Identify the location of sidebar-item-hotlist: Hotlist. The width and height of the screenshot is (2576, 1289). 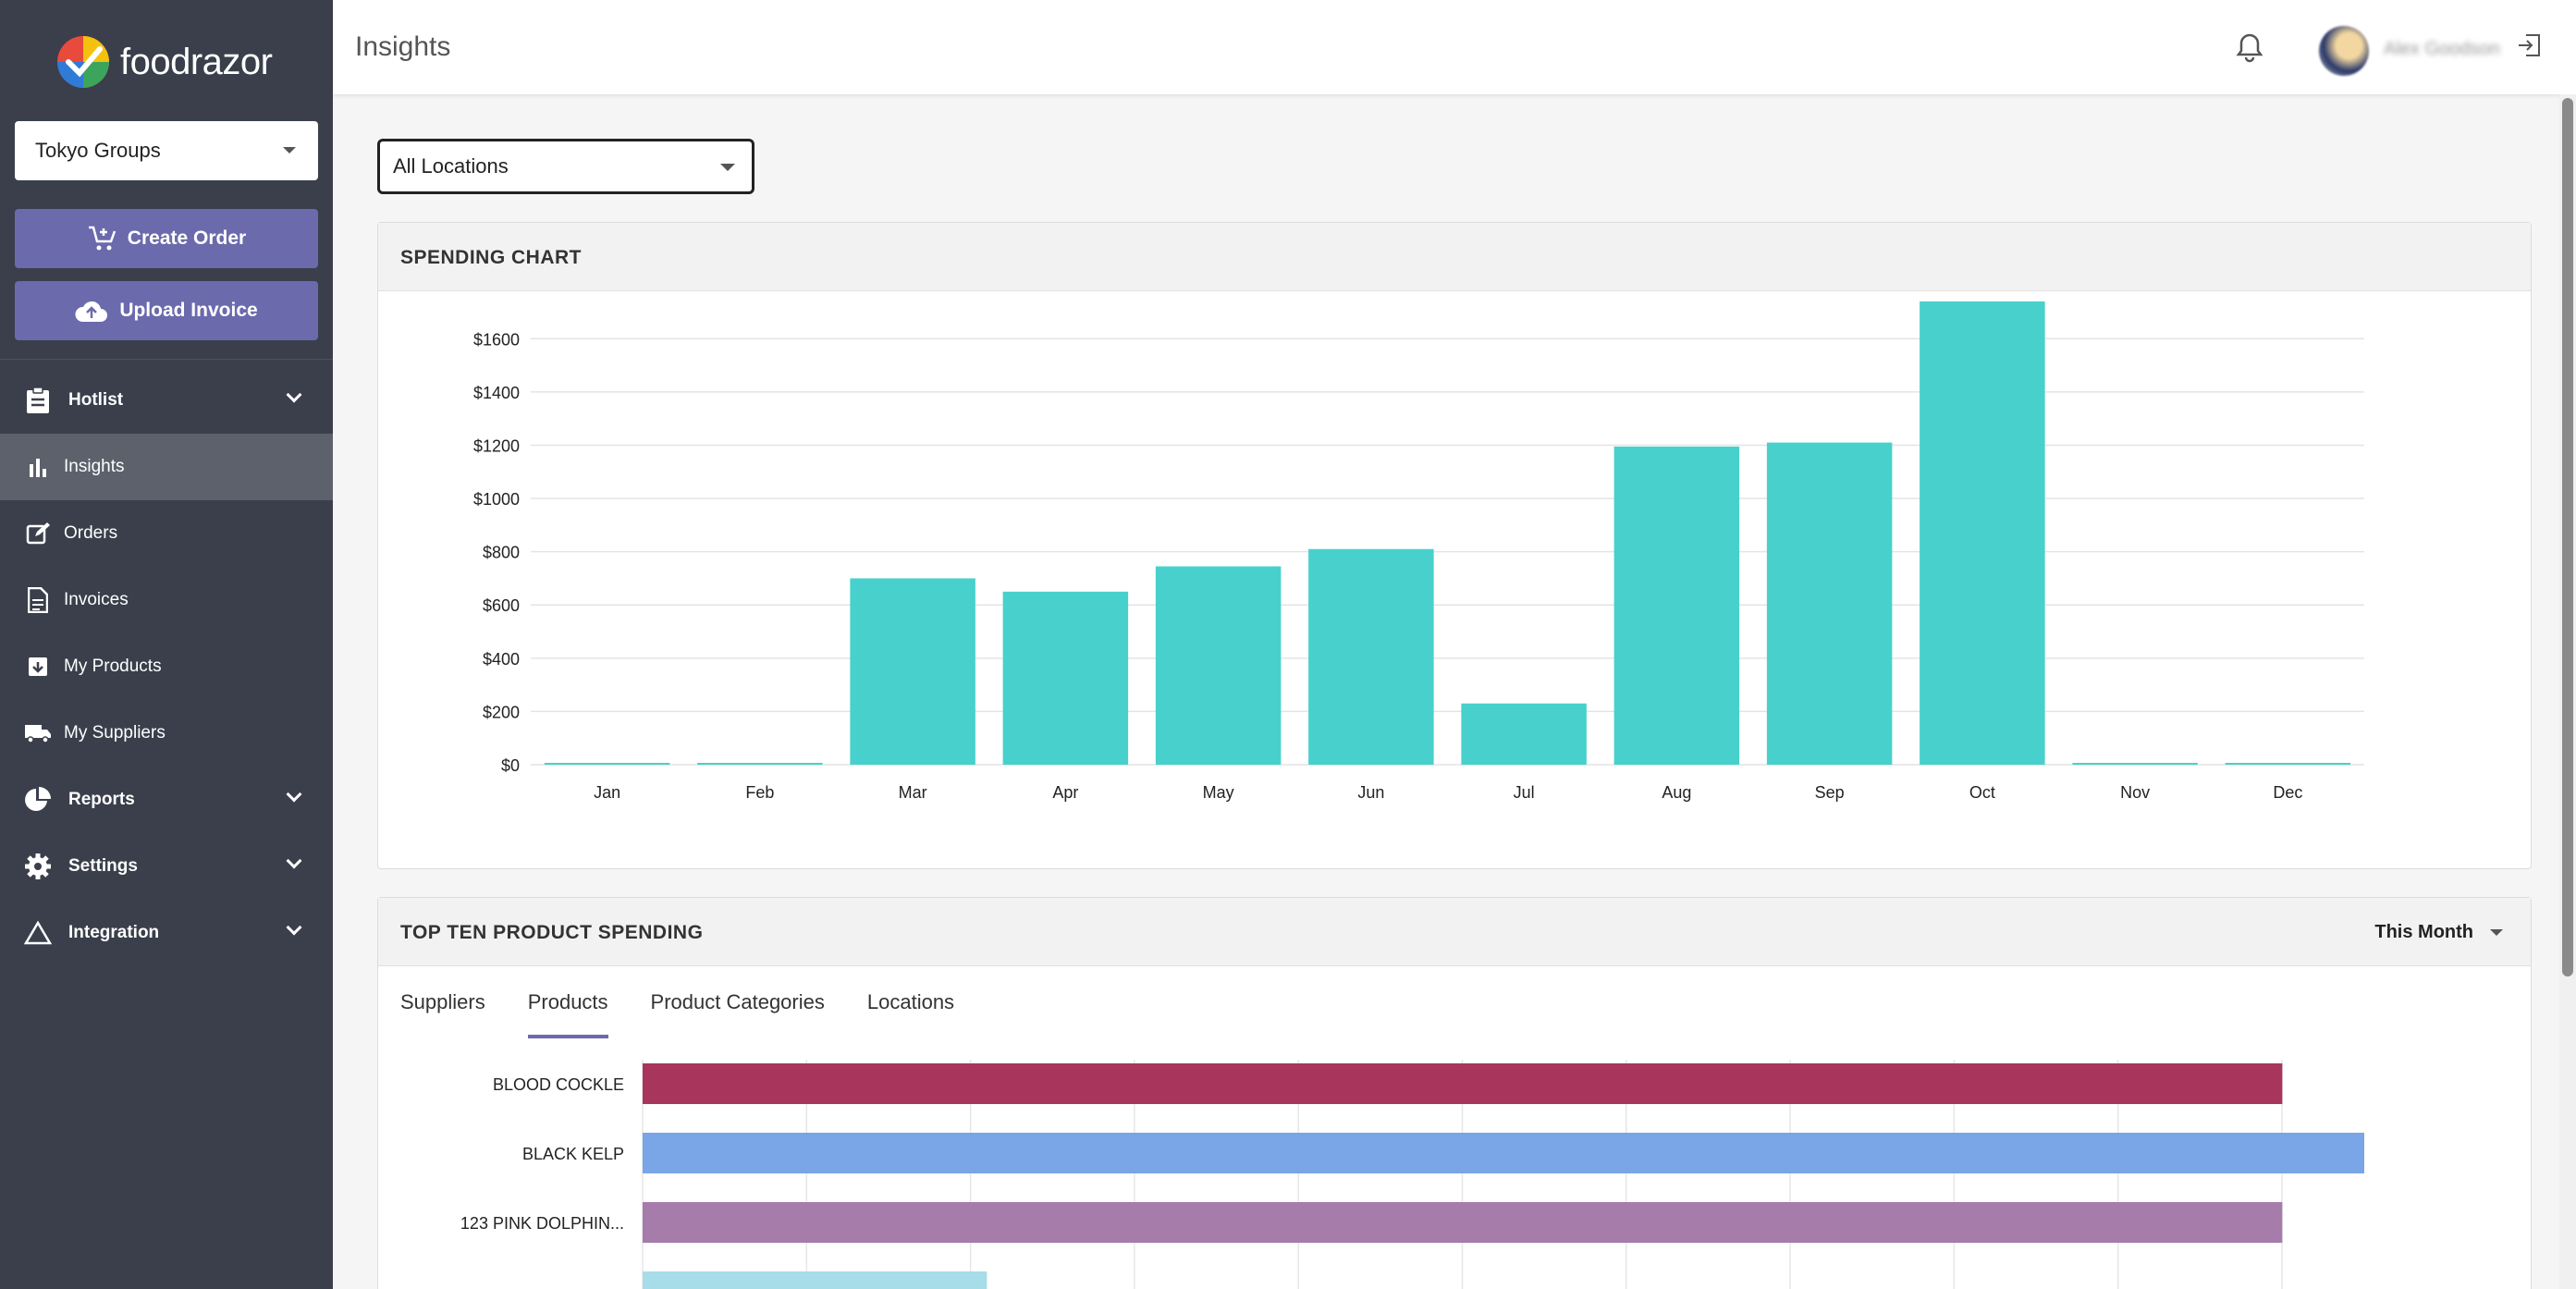
(166, 401).